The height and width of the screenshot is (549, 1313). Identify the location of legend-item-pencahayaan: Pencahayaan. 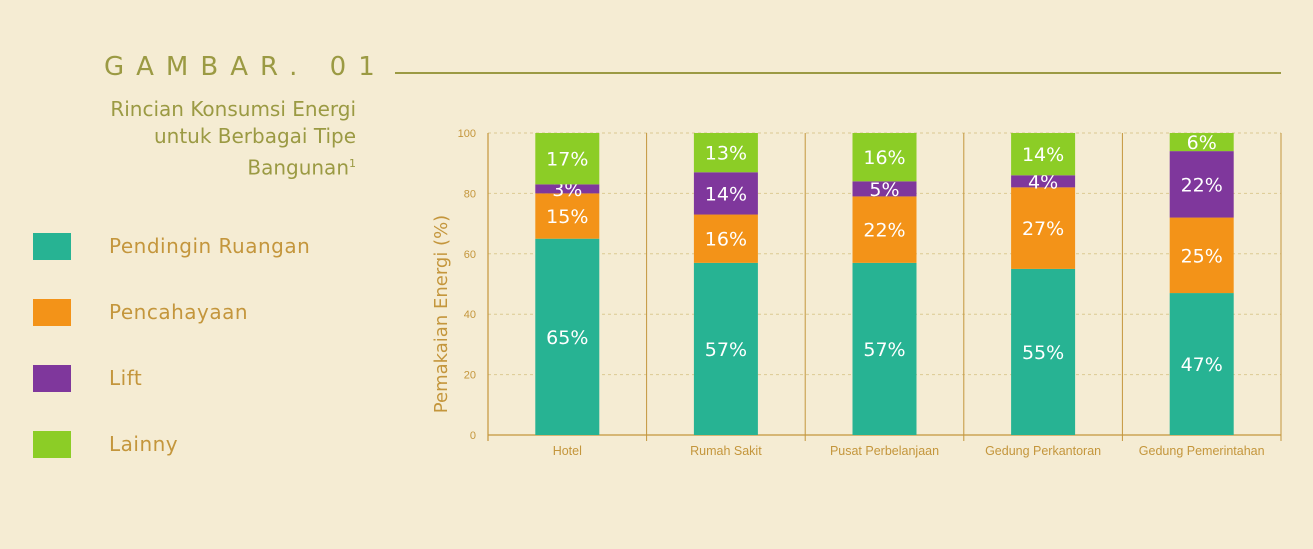
(203, 313).